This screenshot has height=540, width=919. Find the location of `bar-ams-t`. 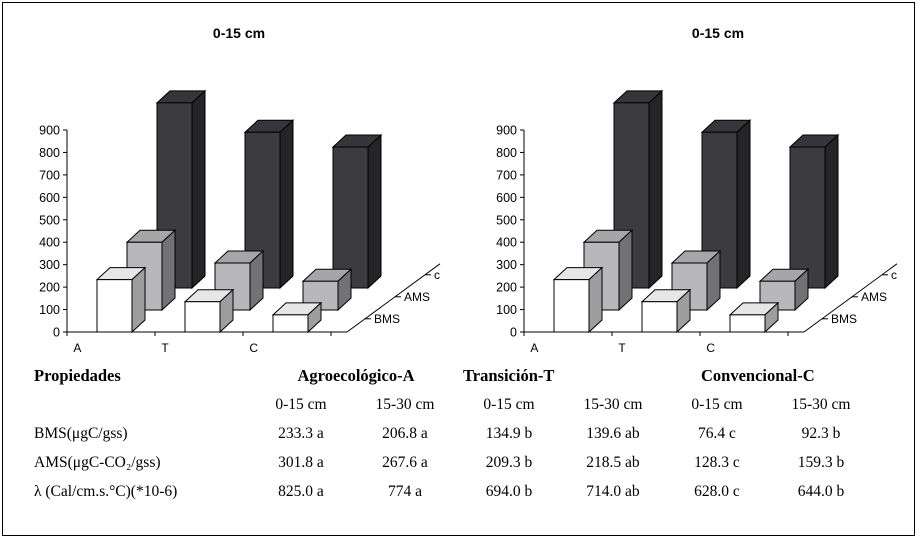

bar-ams-t is located at coordinates (696, 280).